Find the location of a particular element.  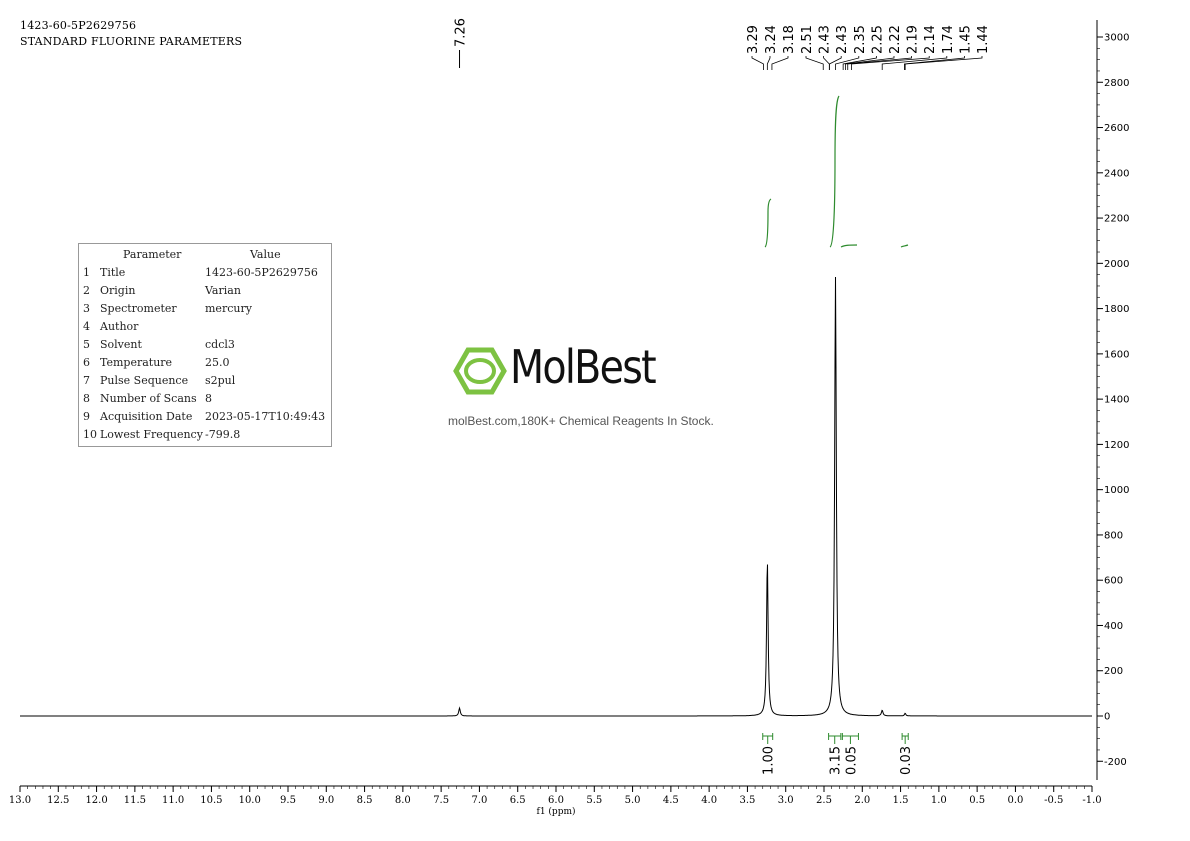

x-tick-label: 10.5 is located at coordinates (211, 800).